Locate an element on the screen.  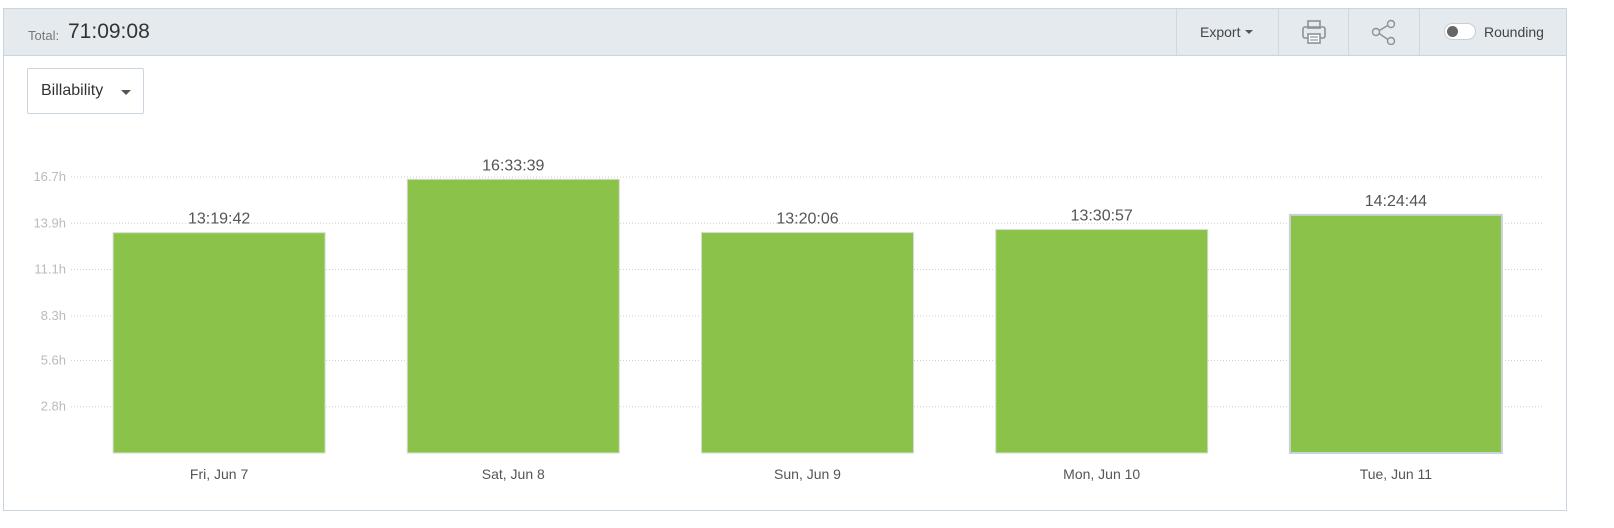
y-tick-label: 2.8h is located at coordinates (53, 406).